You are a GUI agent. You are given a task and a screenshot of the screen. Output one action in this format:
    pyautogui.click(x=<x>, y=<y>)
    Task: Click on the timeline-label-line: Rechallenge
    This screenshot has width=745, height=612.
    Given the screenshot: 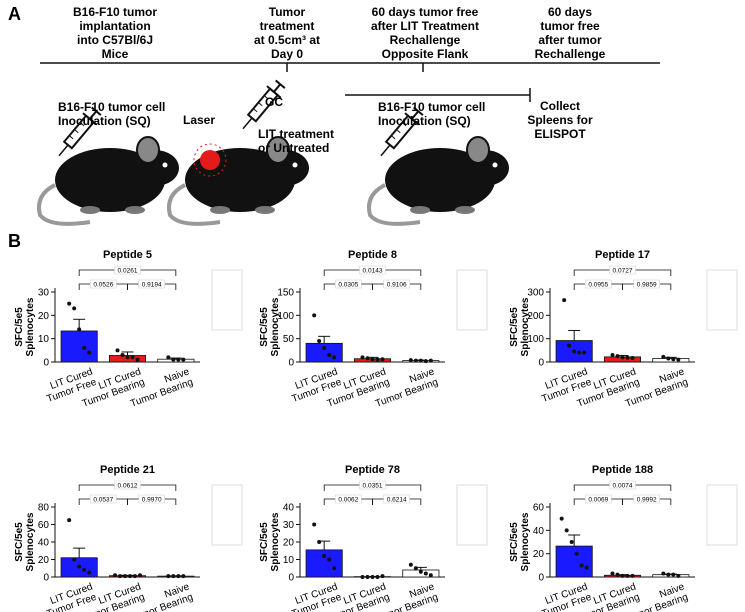 What is the action you would take?
    pyautogui.click(x=570, y=54)
    